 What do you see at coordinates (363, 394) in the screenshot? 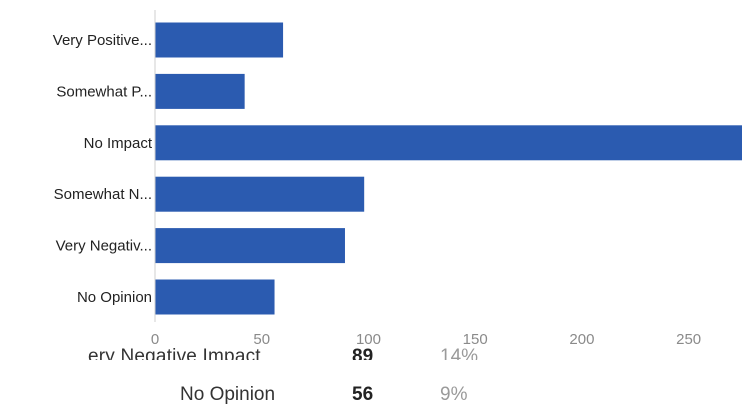
I see `table-row-count: 56` at bounding box center [363, 394].